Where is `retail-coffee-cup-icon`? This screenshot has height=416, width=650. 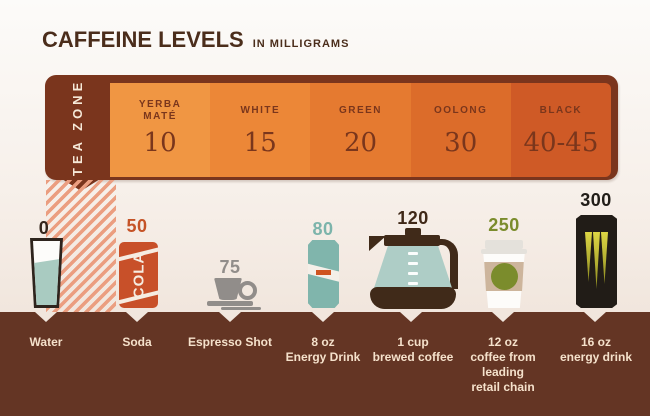
retail-coffee-cup-icon is located at coordinates (504, 274).